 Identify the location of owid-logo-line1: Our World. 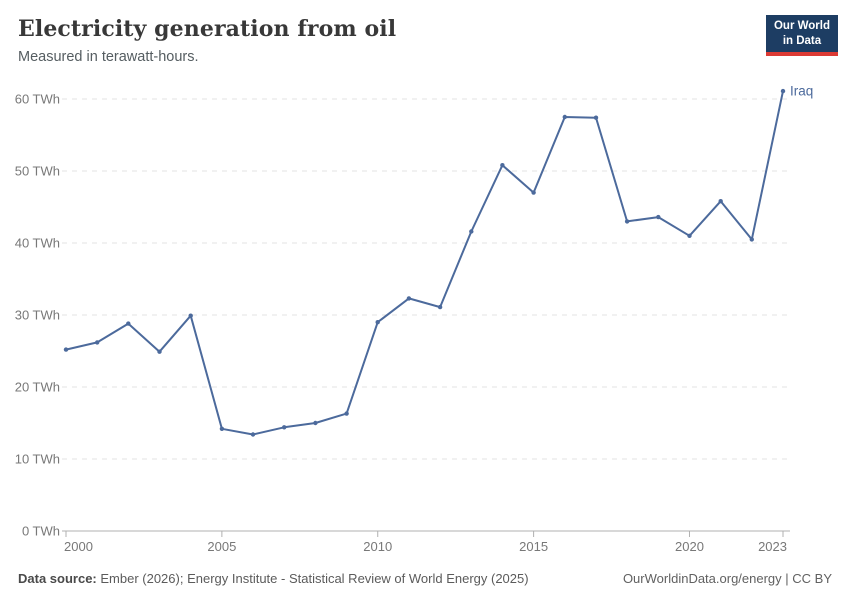
(801, 26).